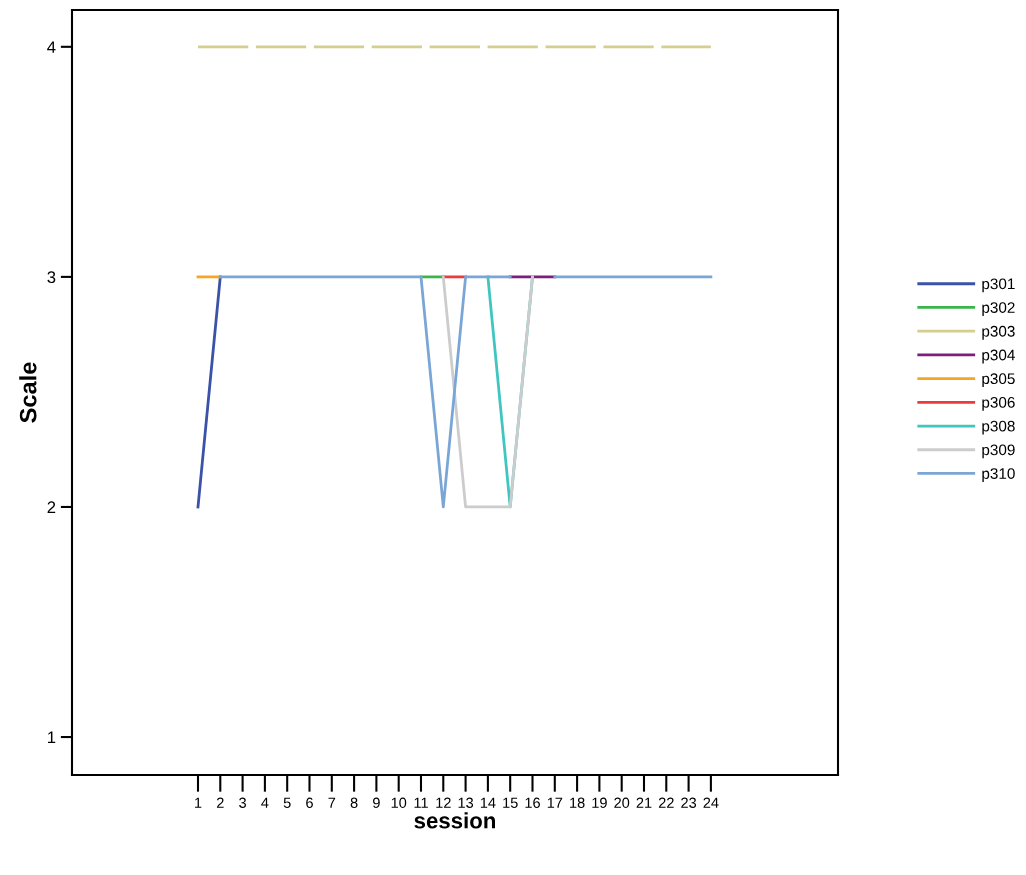 Image resolution: width=1026 pixels, height=875 pixels. Describe the element at coordinates (220, 802) in the screenshot. I see `x-tick-label: 2` at that location.